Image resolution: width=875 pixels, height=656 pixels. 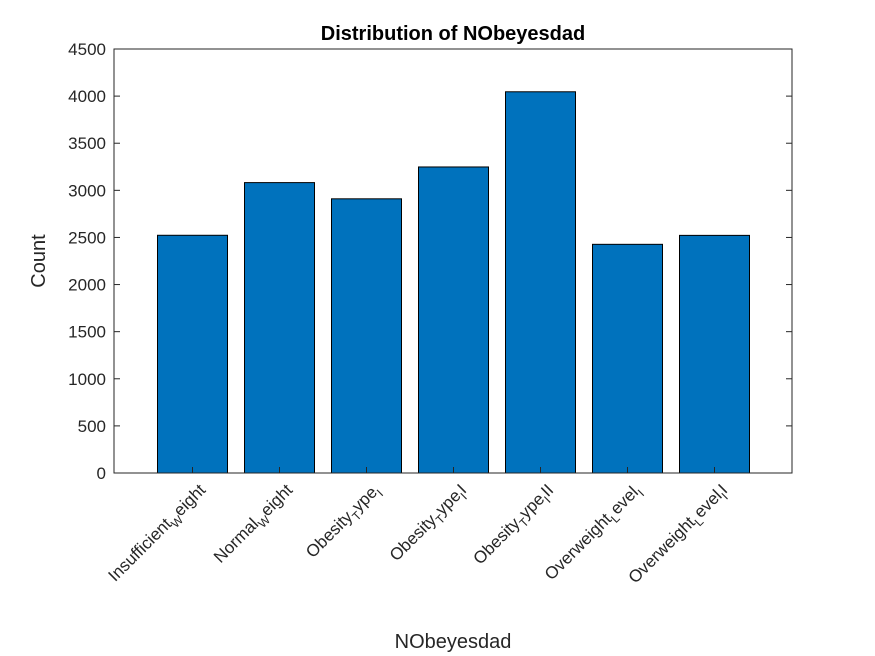 I want to click on y-tick-label-3: 1500, so click(x=87, y=332).